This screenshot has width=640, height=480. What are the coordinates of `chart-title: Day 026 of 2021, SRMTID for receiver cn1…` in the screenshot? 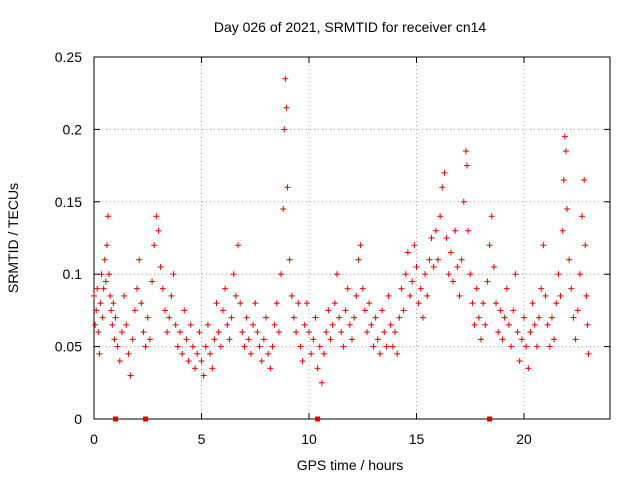 It's located at (350, 27).